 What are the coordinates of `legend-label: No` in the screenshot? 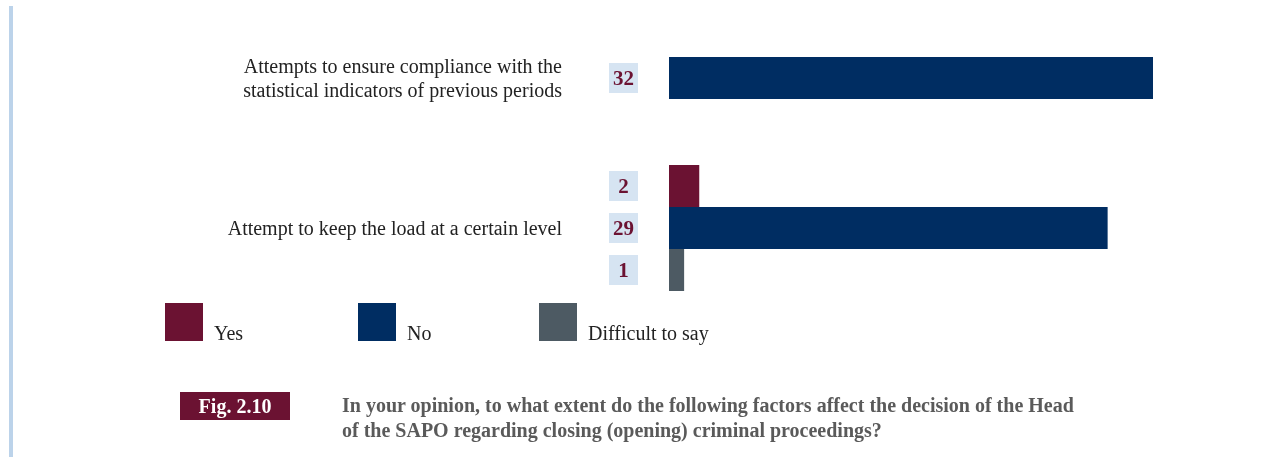 It's located at (419, 333).